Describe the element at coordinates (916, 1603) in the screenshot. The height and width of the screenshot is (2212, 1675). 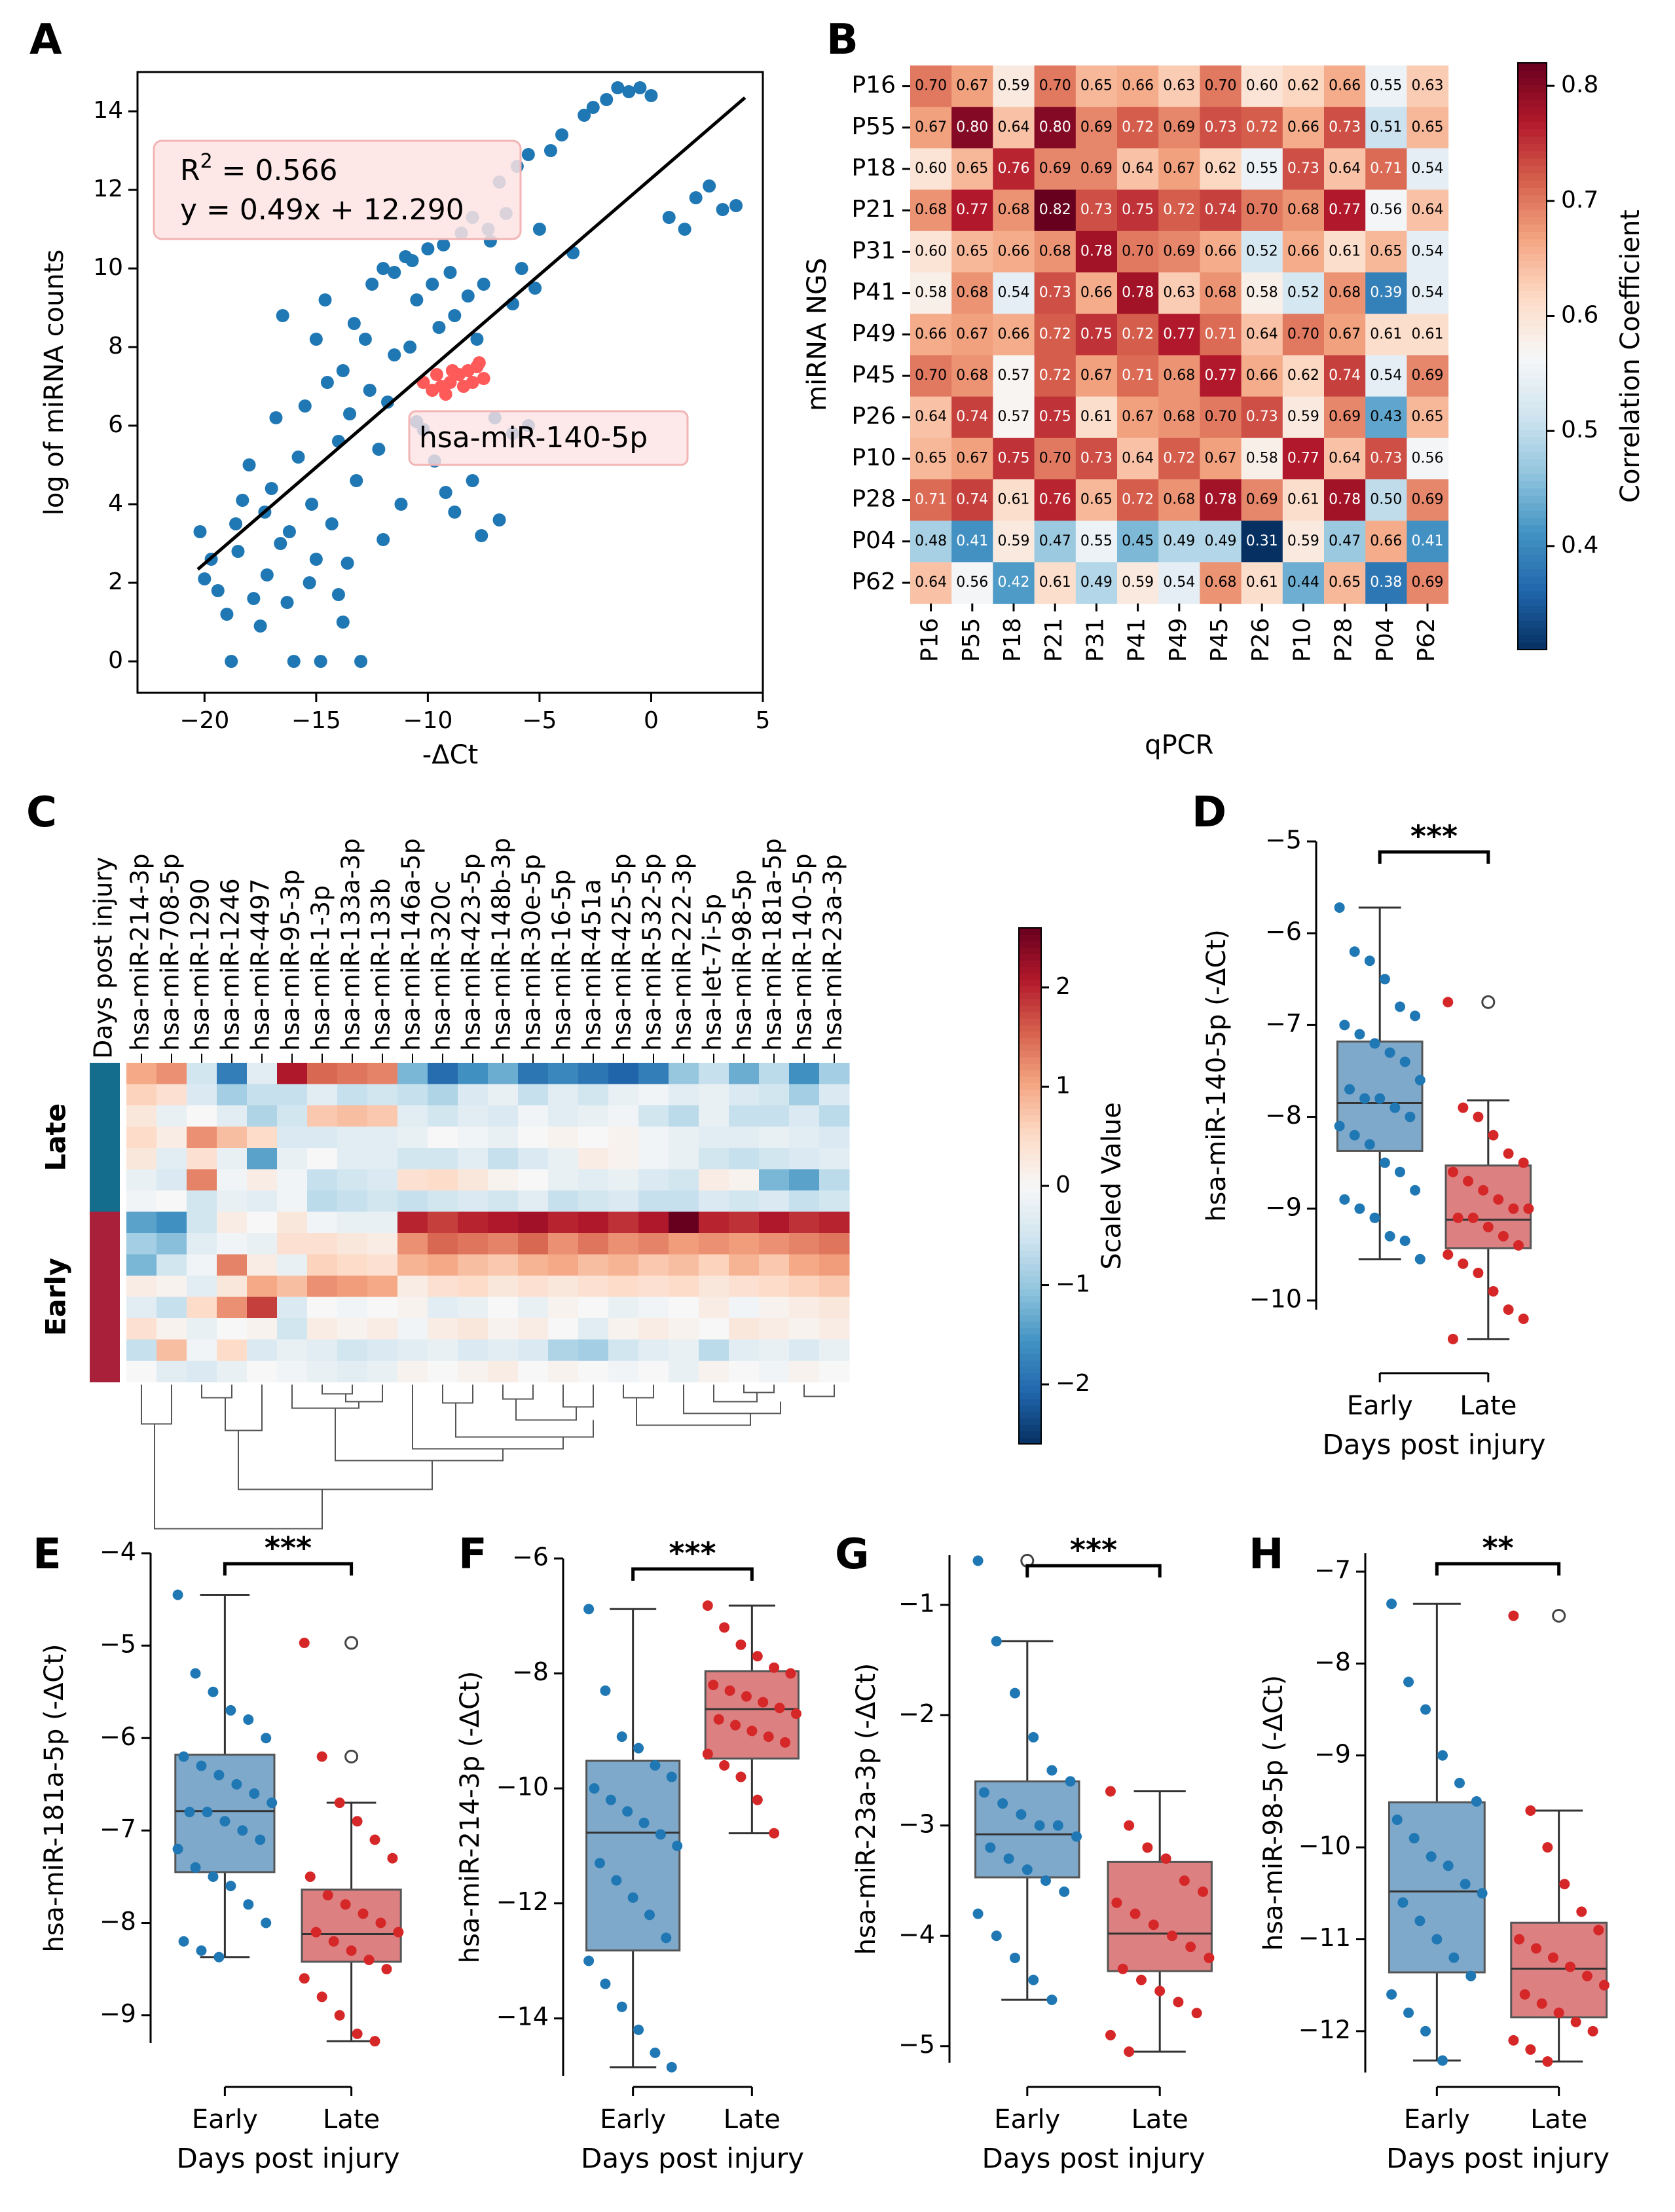
I see `y-tick-label: −1` at that location.